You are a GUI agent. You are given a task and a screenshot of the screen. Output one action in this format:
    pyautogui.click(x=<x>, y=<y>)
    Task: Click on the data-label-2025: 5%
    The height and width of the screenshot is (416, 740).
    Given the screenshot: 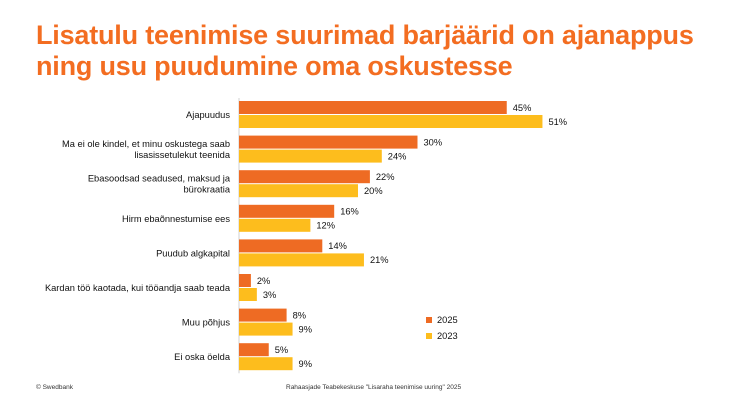 What is the action you would take?
    pyautogui.click(x=281, y=350)
    